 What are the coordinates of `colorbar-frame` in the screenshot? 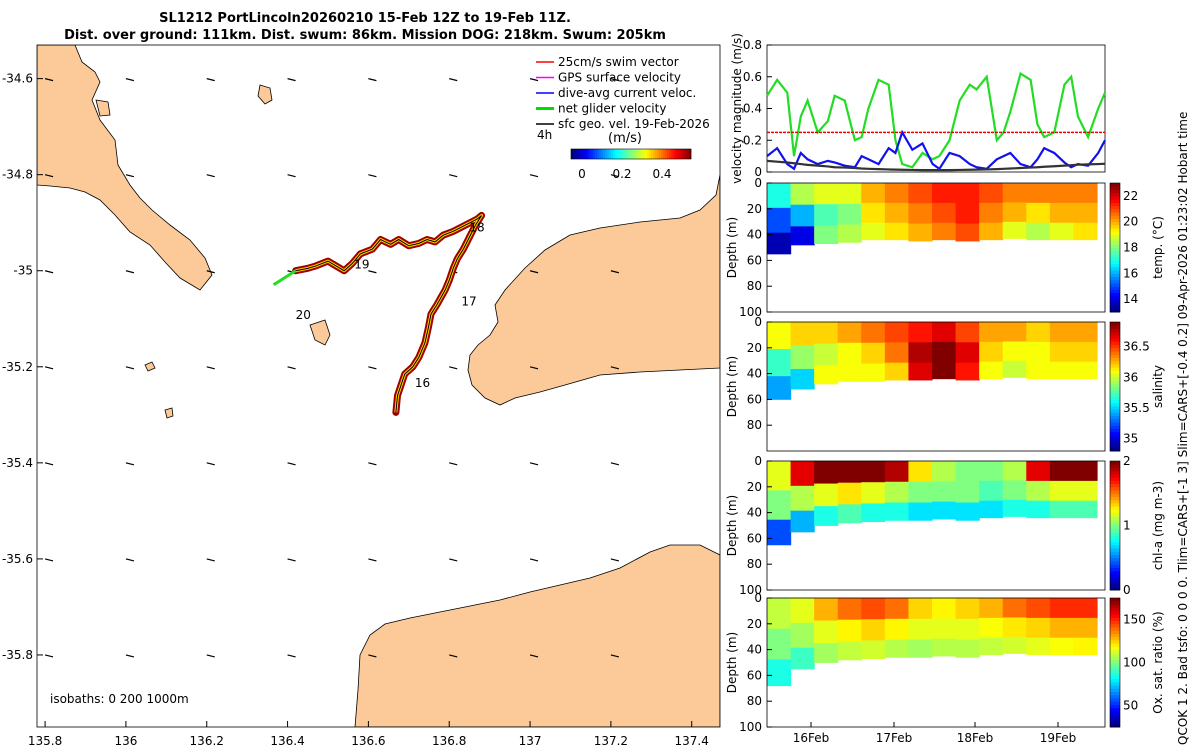 It's located at (631, 154).